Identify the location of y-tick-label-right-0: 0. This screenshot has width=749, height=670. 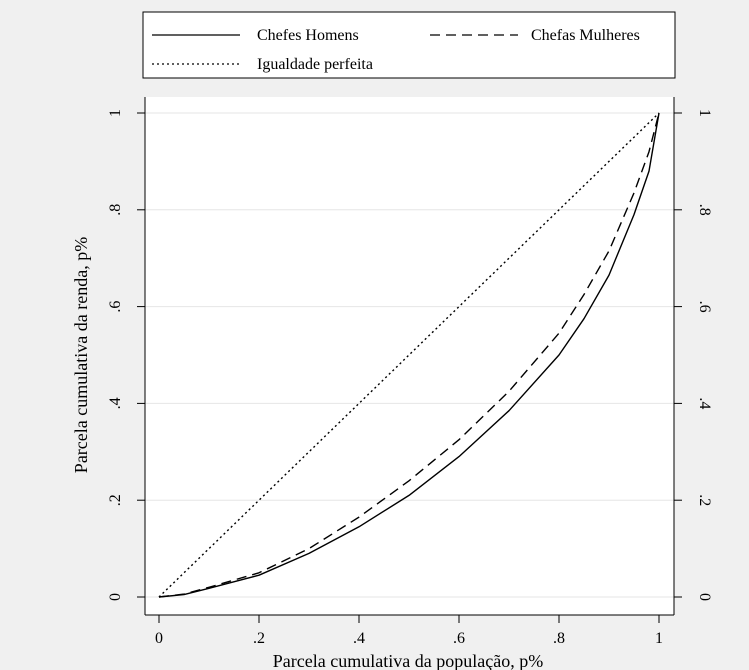
(704, 597).